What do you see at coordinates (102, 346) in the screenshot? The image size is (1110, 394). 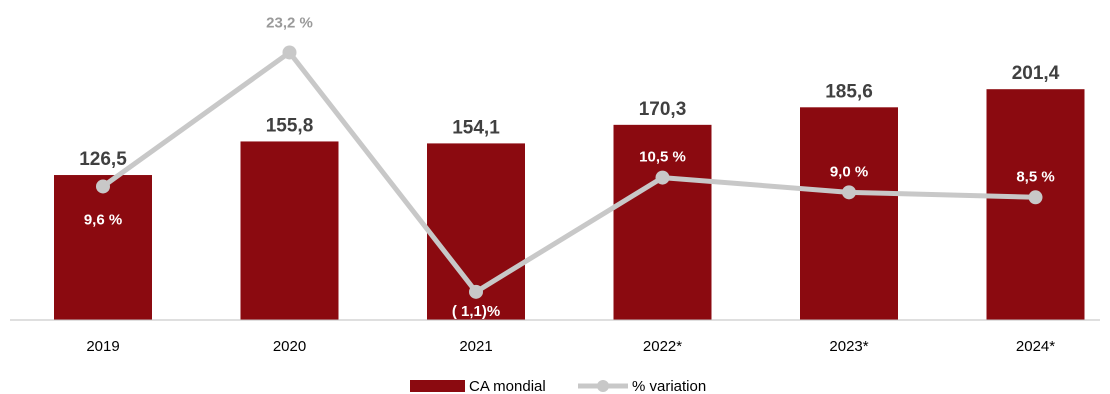 I see `x-tick-label: 2019` at bounding box center [102, 346].